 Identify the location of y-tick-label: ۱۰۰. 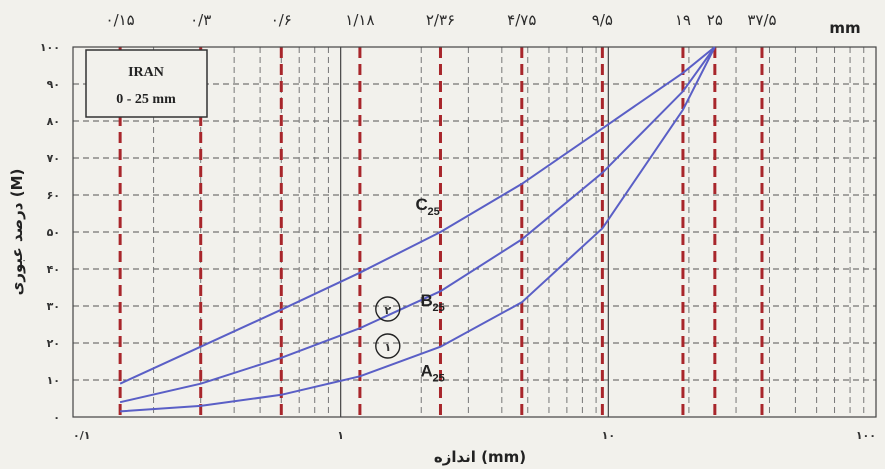
(50, 47).